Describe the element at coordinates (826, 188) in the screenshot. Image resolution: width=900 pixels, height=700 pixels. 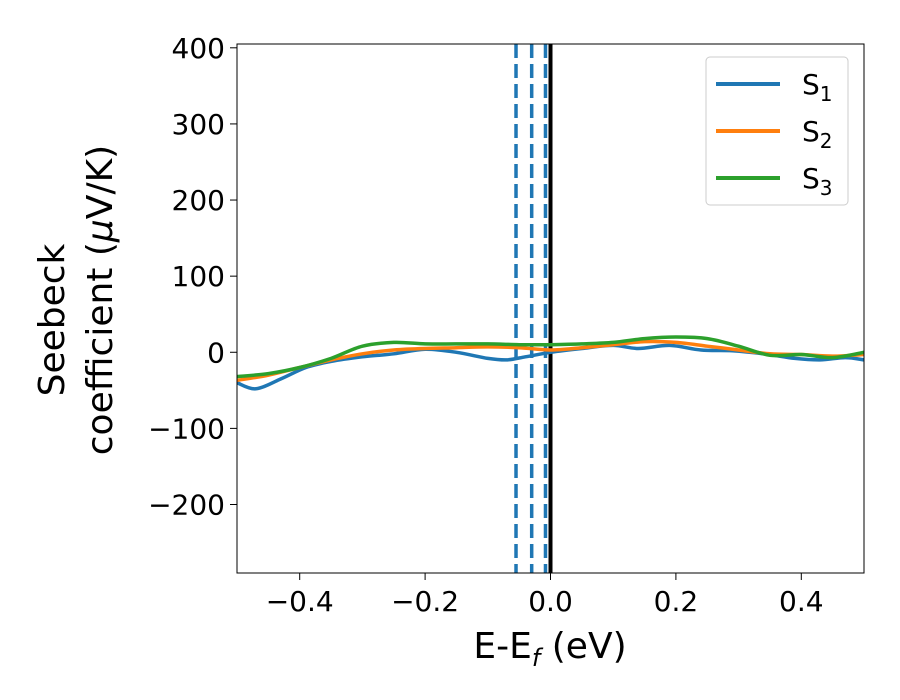
I see `legend-label-subscript: 3` at that location.